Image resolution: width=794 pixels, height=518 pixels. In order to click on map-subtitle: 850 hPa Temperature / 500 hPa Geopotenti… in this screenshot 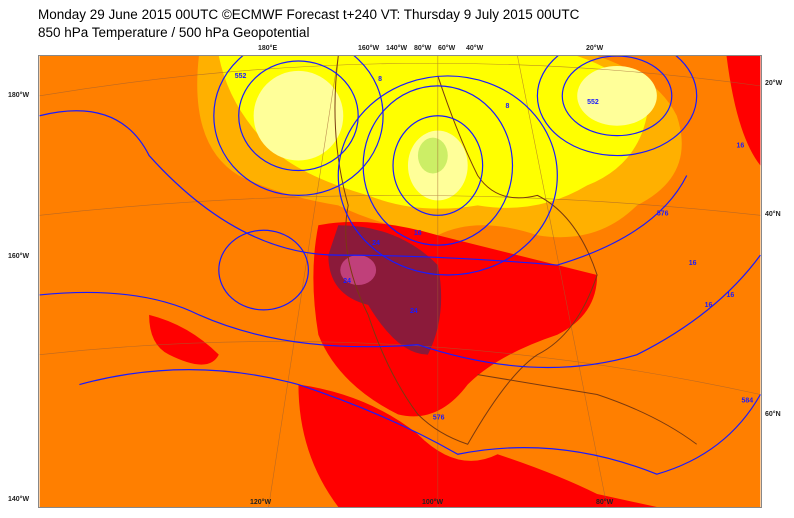, I will do `click(174, 32)`.